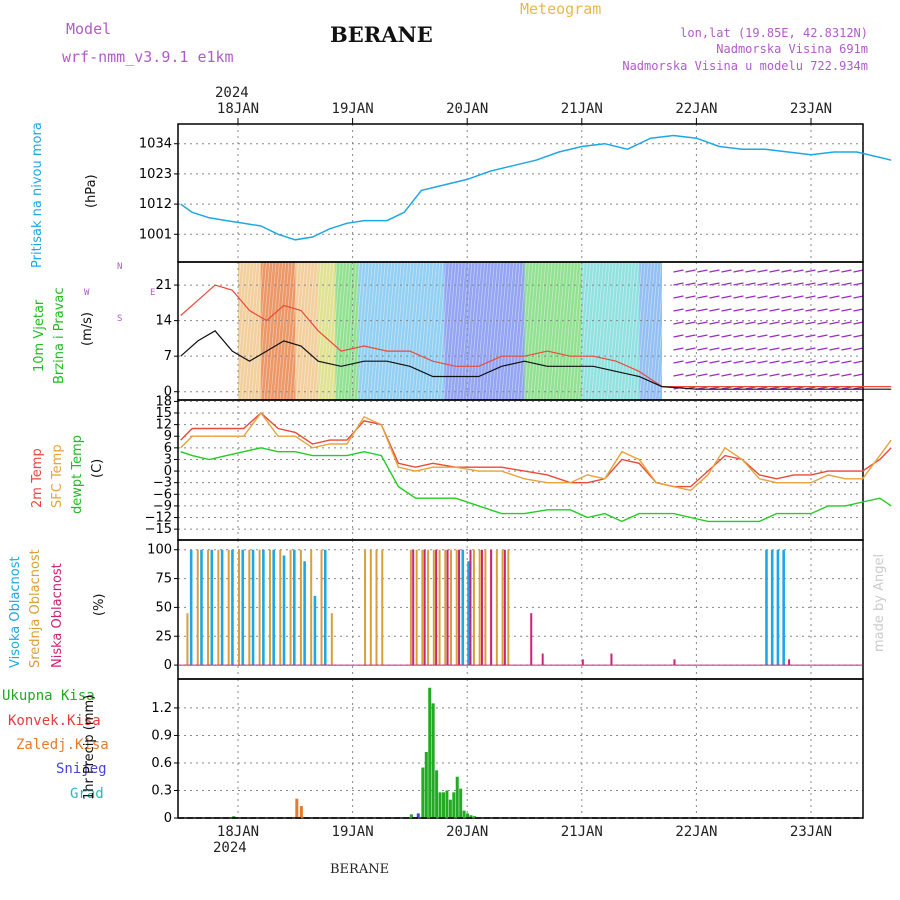  Describe the element at coordinates (696, 832) in the screenshot. I see `x-tick-label-bottom: 22JAN` at that location.